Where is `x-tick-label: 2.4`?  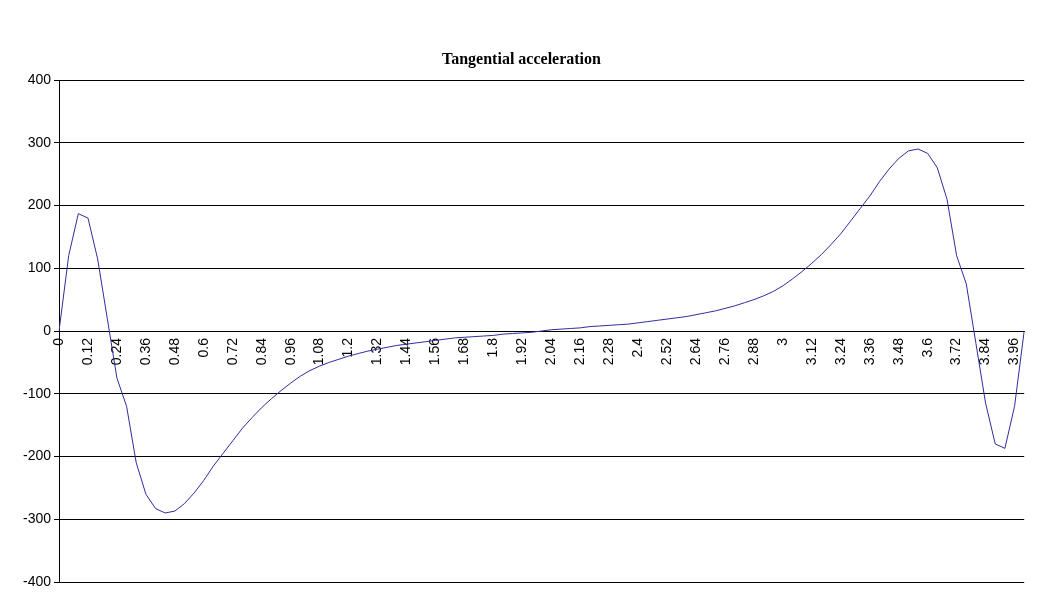 x-tick-label: 2.4 is located at coordinates (636, 347).